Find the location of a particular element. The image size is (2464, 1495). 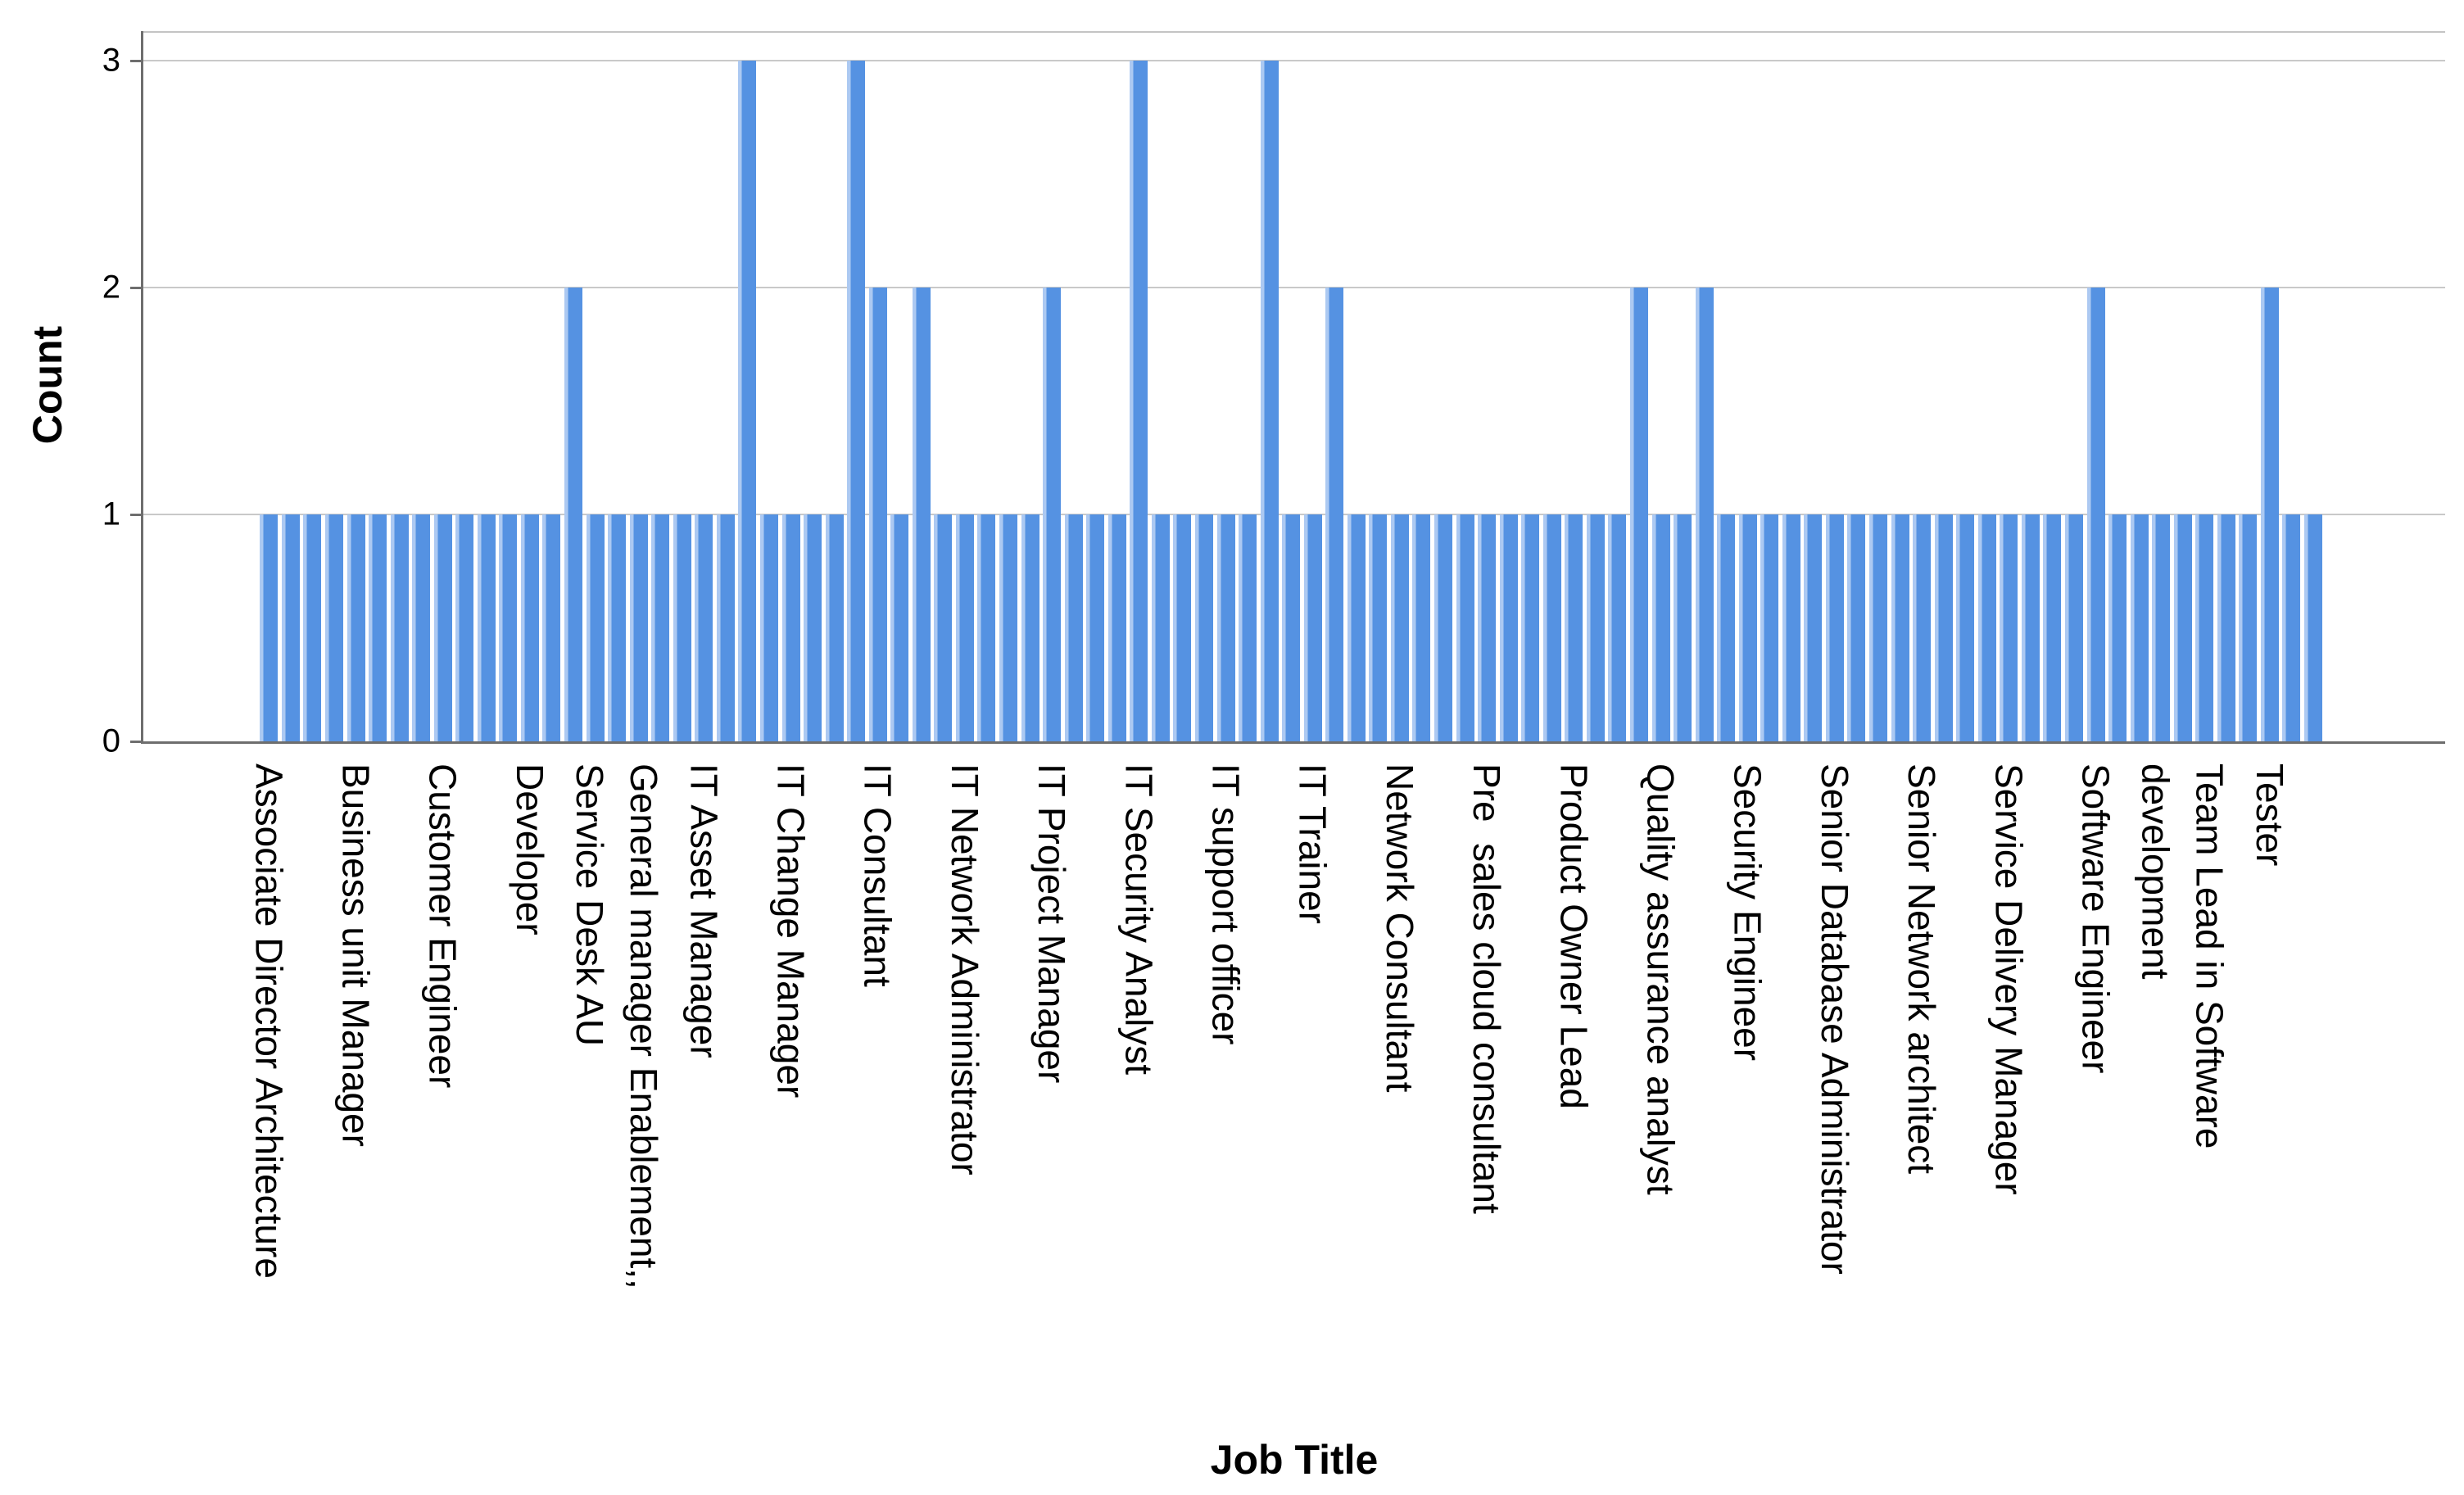

x-category-label-40: IT Security Analyst is located at coordinates (1139, 920).